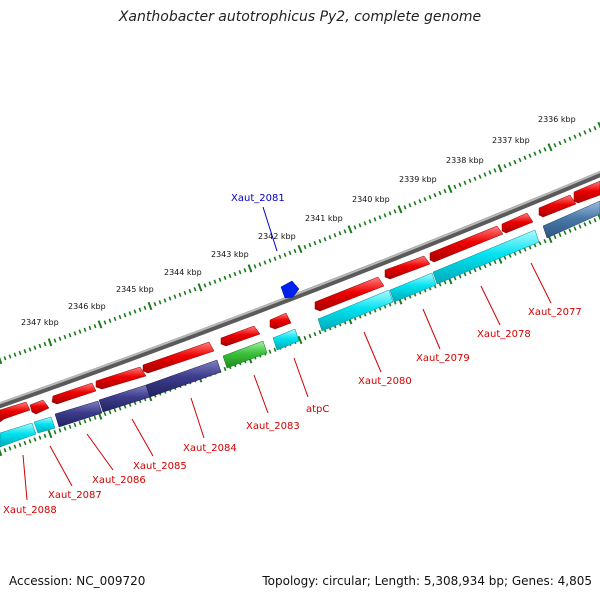 This screenshot has height=600, width=600. Describe the element at coordinates (324, 218) in the screenshot. I see `kbp-label: 2341 kbp` at that location.